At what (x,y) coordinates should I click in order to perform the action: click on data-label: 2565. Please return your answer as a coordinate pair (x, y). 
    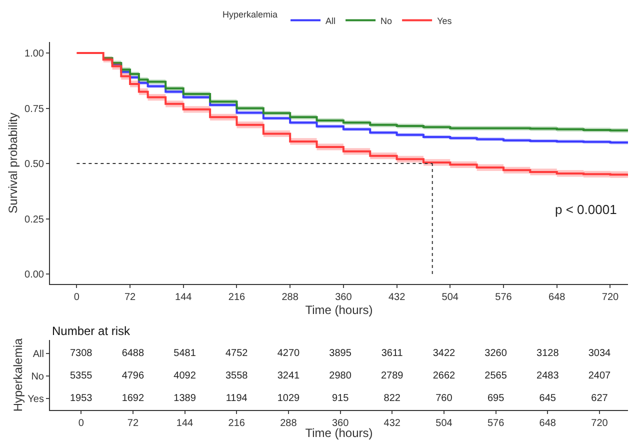
    Looking at the image, I should click on (496, 376).